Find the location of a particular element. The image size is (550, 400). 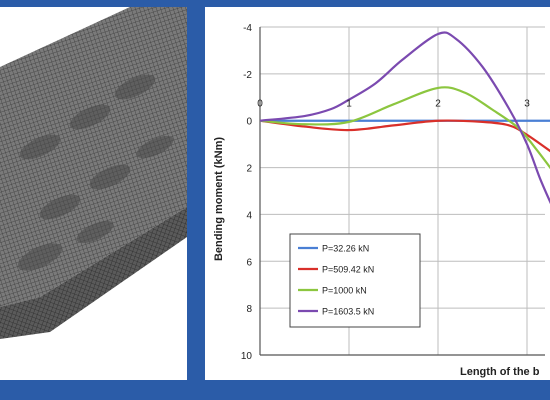

x-tick-label: 3 is located at coordinates (527, 104).